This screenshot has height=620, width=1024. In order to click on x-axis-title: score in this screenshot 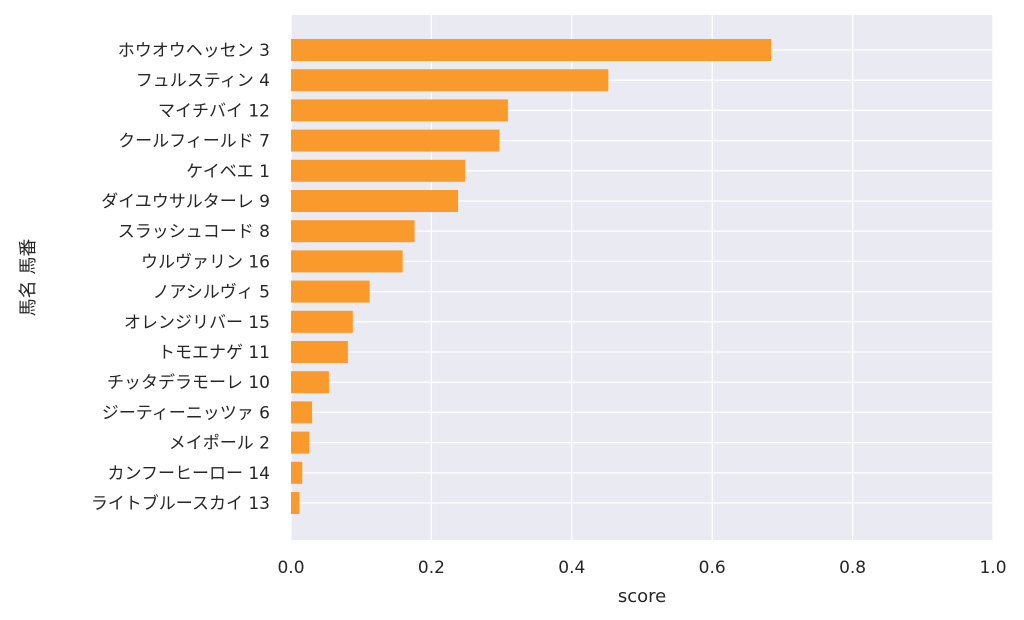, I will do `click(642, 596)`.